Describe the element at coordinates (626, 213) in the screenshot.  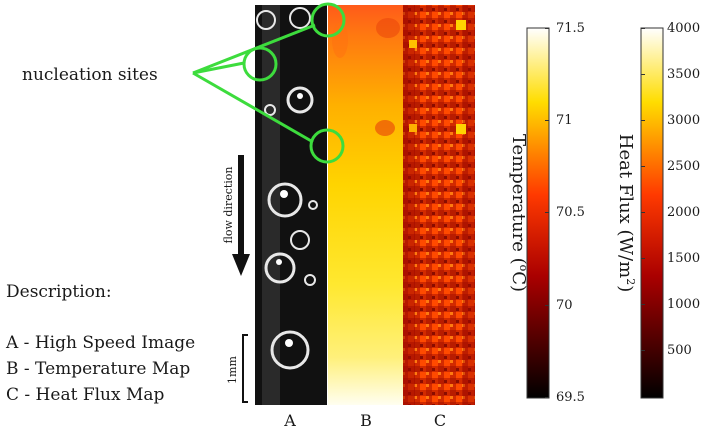
I see `heat-flux-axis-title: Heat Flux (W/m2)` at that location.